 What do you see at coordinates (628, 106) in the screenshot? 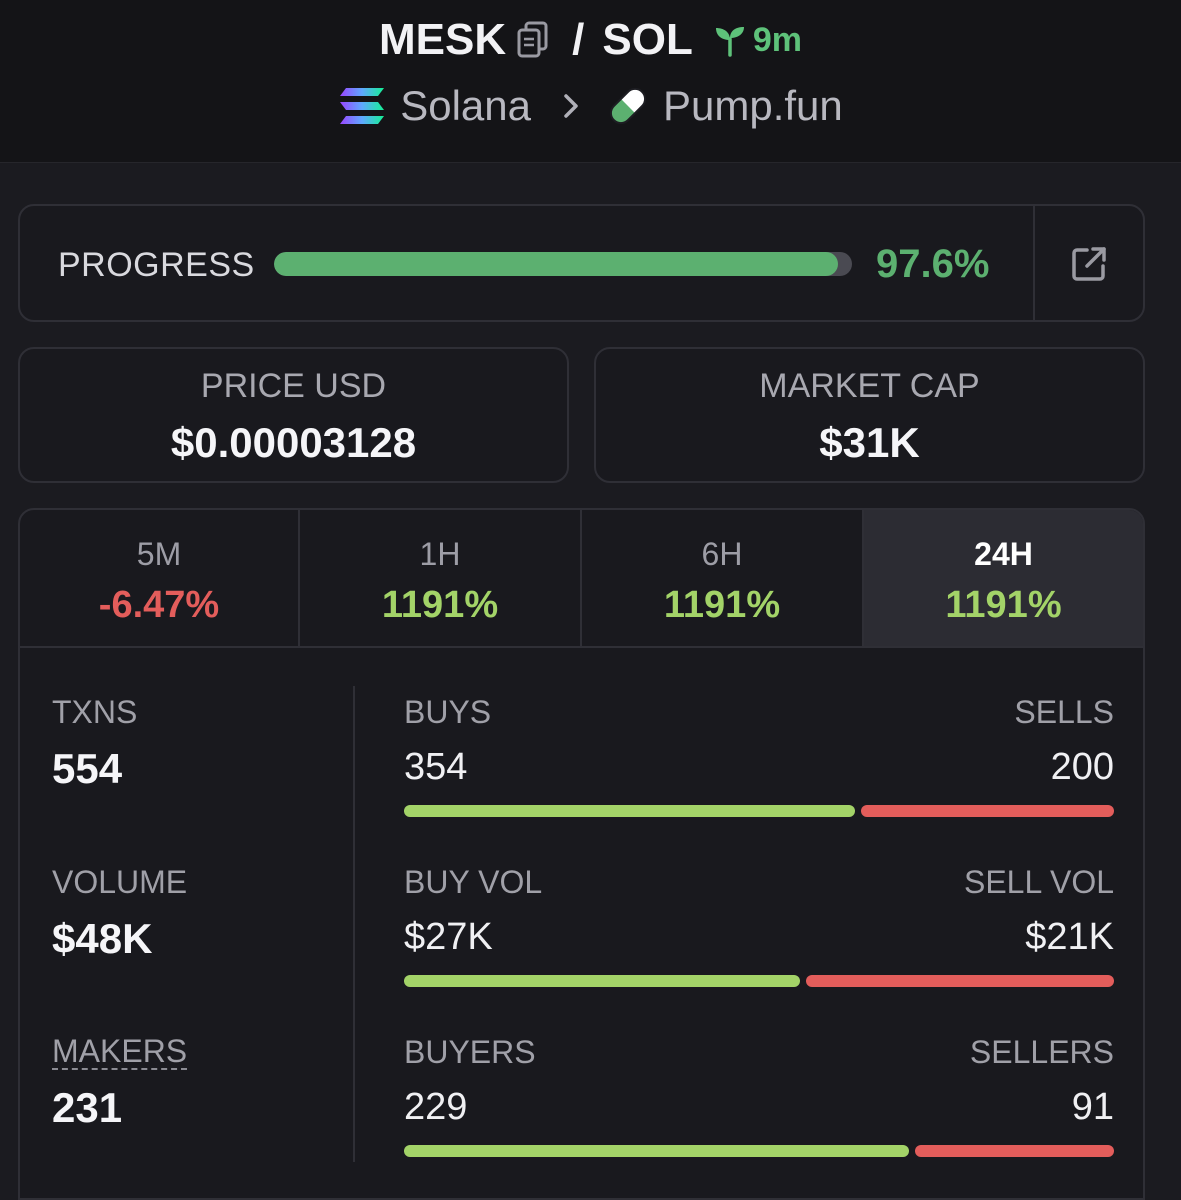
I see `pill-icon` at bounding box center [628, 106].